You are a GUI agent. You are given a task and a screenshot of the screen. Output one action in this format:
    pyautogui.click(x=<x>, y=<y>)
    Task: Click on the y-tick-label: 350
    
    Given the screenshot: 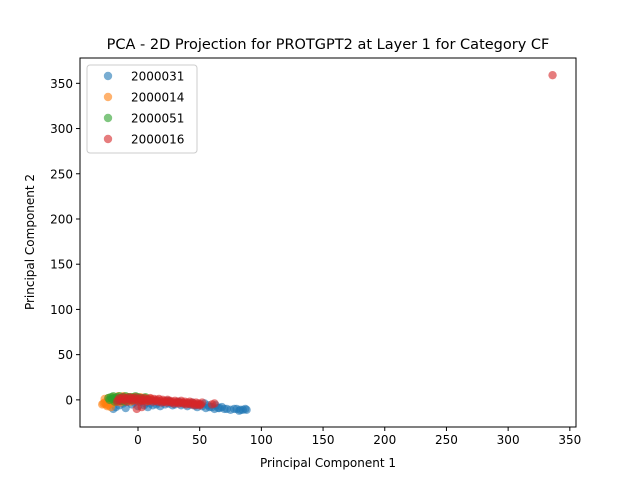 What is the action you would take?
    pyautogui.click(x=61, y=84)
    